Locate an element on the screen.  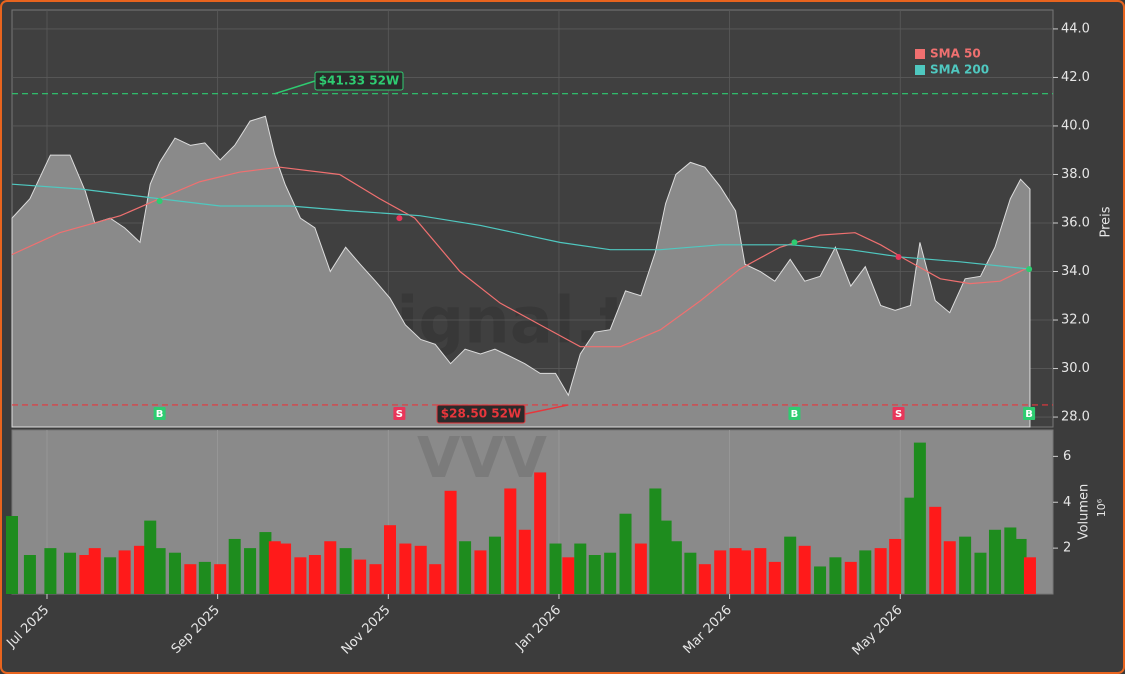
volume-axis-label: Volumen is located at coordinates (1084, 512).